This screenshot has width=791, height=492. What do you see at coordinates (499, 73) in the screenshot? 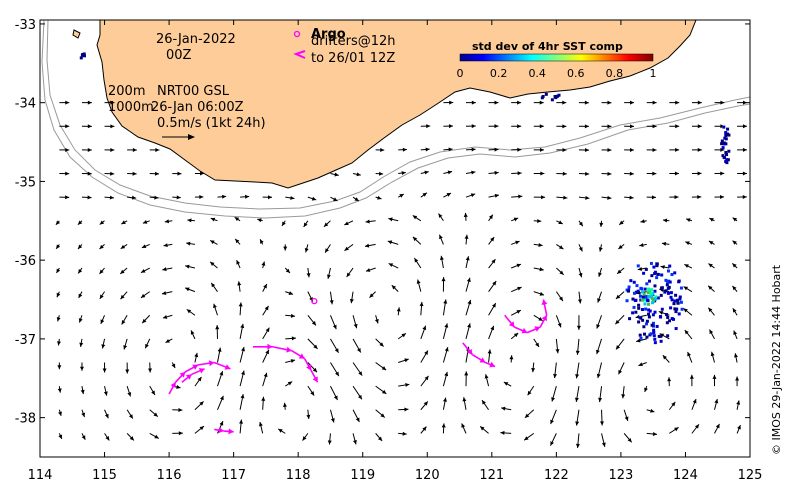
I see `colorbar-tick-label: 0.2` at bounding box center [499, 73].